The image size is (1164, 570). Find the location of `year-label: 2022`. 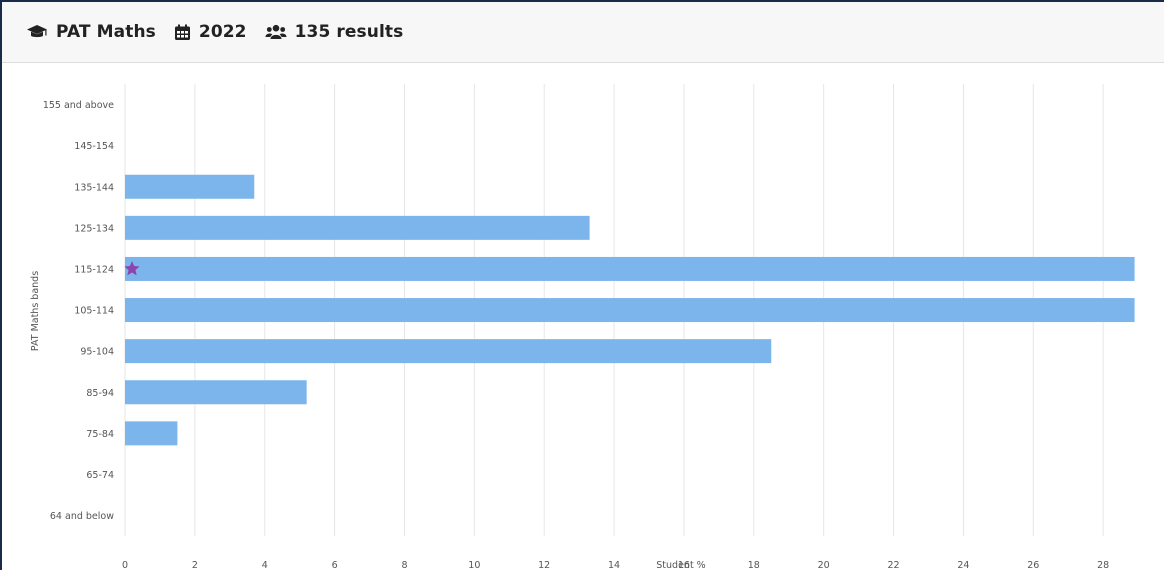

year-label: 2022 is located at coordinates (222, 32).